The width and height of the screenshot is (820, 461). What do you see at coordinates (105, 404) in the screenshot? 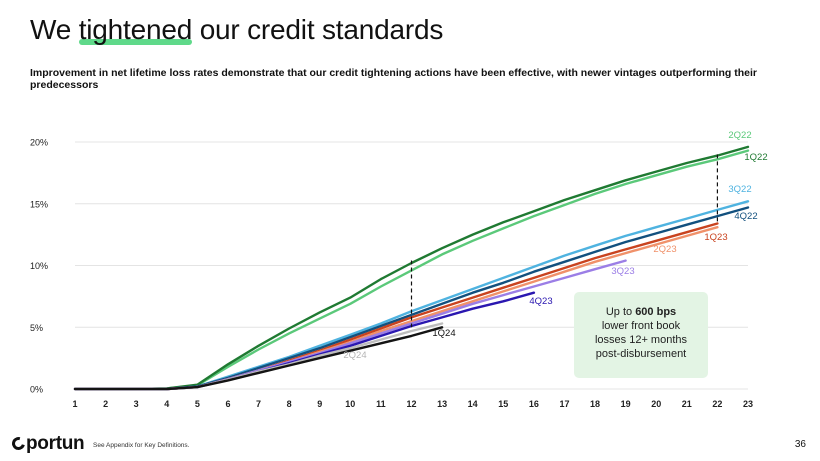
I see `x-tick-label: 2` at bounding box center [105, 404].